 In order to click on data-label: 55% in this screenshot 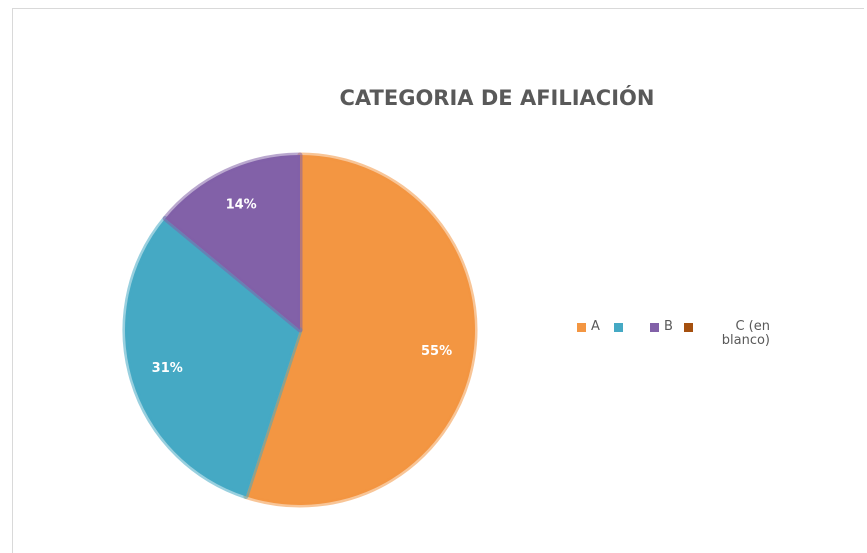, I will do `click(436, 351)`.